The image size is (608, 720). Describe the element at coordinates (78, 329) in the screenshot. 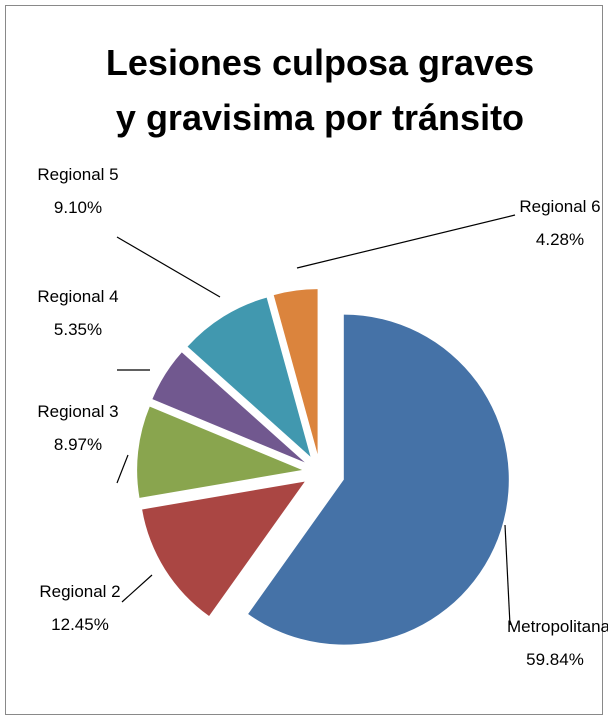

I see `value-label: 5.35%` at that location.